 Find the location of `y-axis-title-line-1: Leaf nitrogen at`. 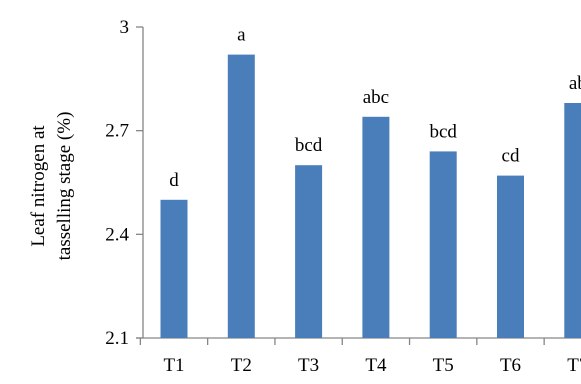

y-axis-title-line-1: Leaf nitrogen at is located at coordinates (38, 186).